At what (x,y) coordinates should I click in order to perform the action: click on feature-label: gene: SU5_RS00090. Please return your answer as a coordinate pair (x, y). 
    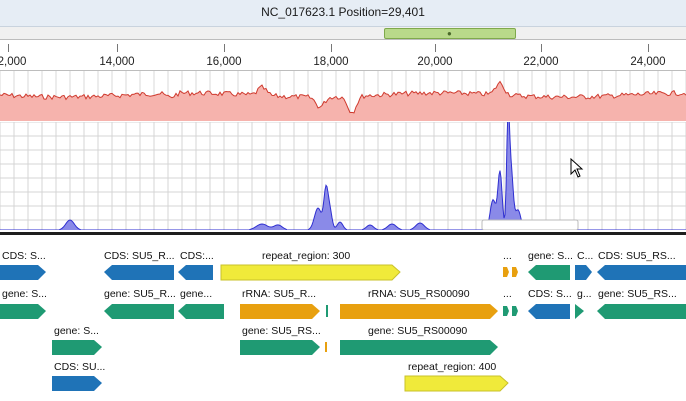
    Looking at the image, I should click on (418, 331).